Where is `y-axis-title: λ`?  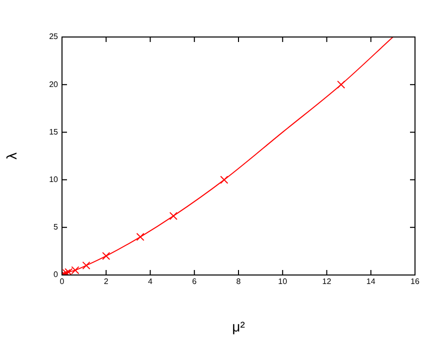 y-axis-title: λ is located at coordinates (11, 156).